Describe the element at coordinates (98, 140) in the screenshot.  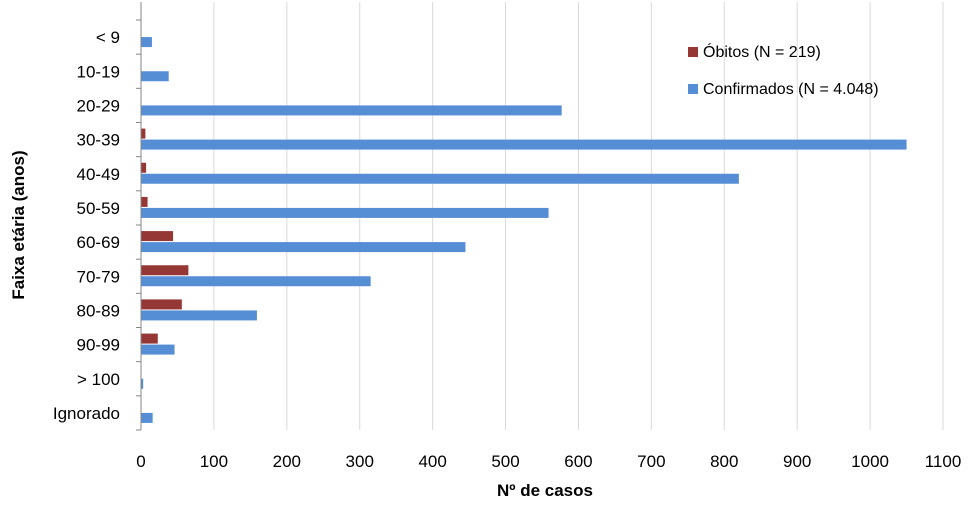
I see `y-tick-label: 30-39` at that location.